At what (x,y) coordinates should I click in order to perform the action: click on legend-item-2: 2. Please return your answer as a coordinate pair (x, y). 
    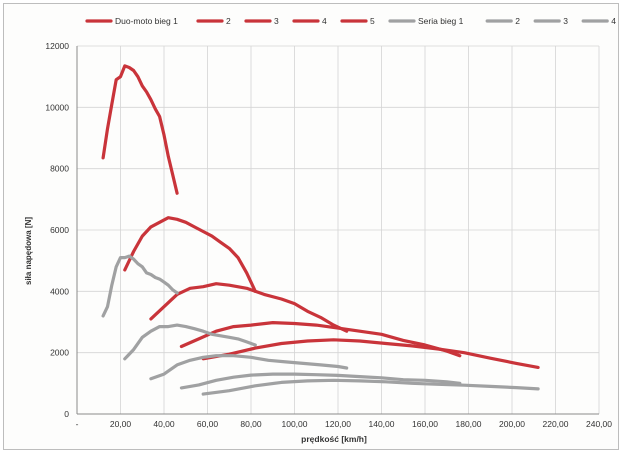
    Looking at the image, I should click on (213, 21).